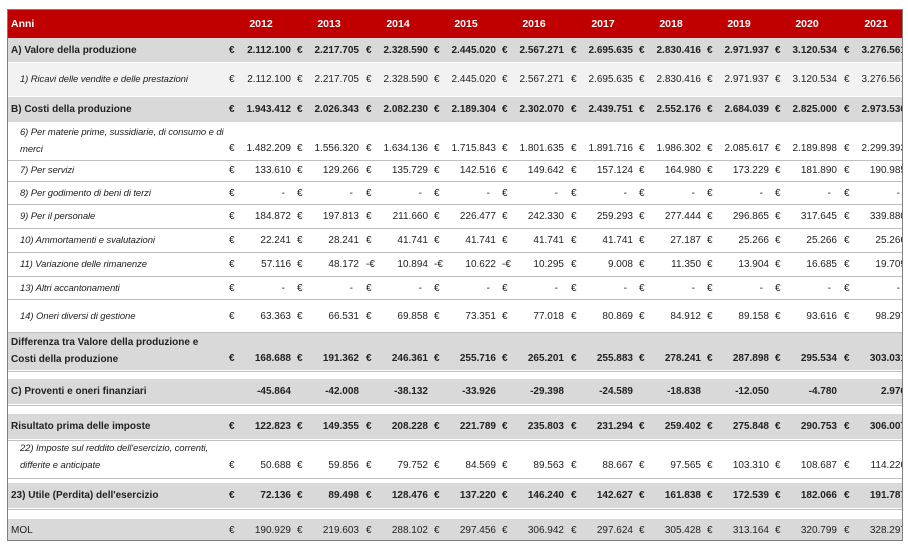  What do you see at coordinates (614, 358) in the screenshot?
I see `amount: 255.883` at bounding box center [614, 358].